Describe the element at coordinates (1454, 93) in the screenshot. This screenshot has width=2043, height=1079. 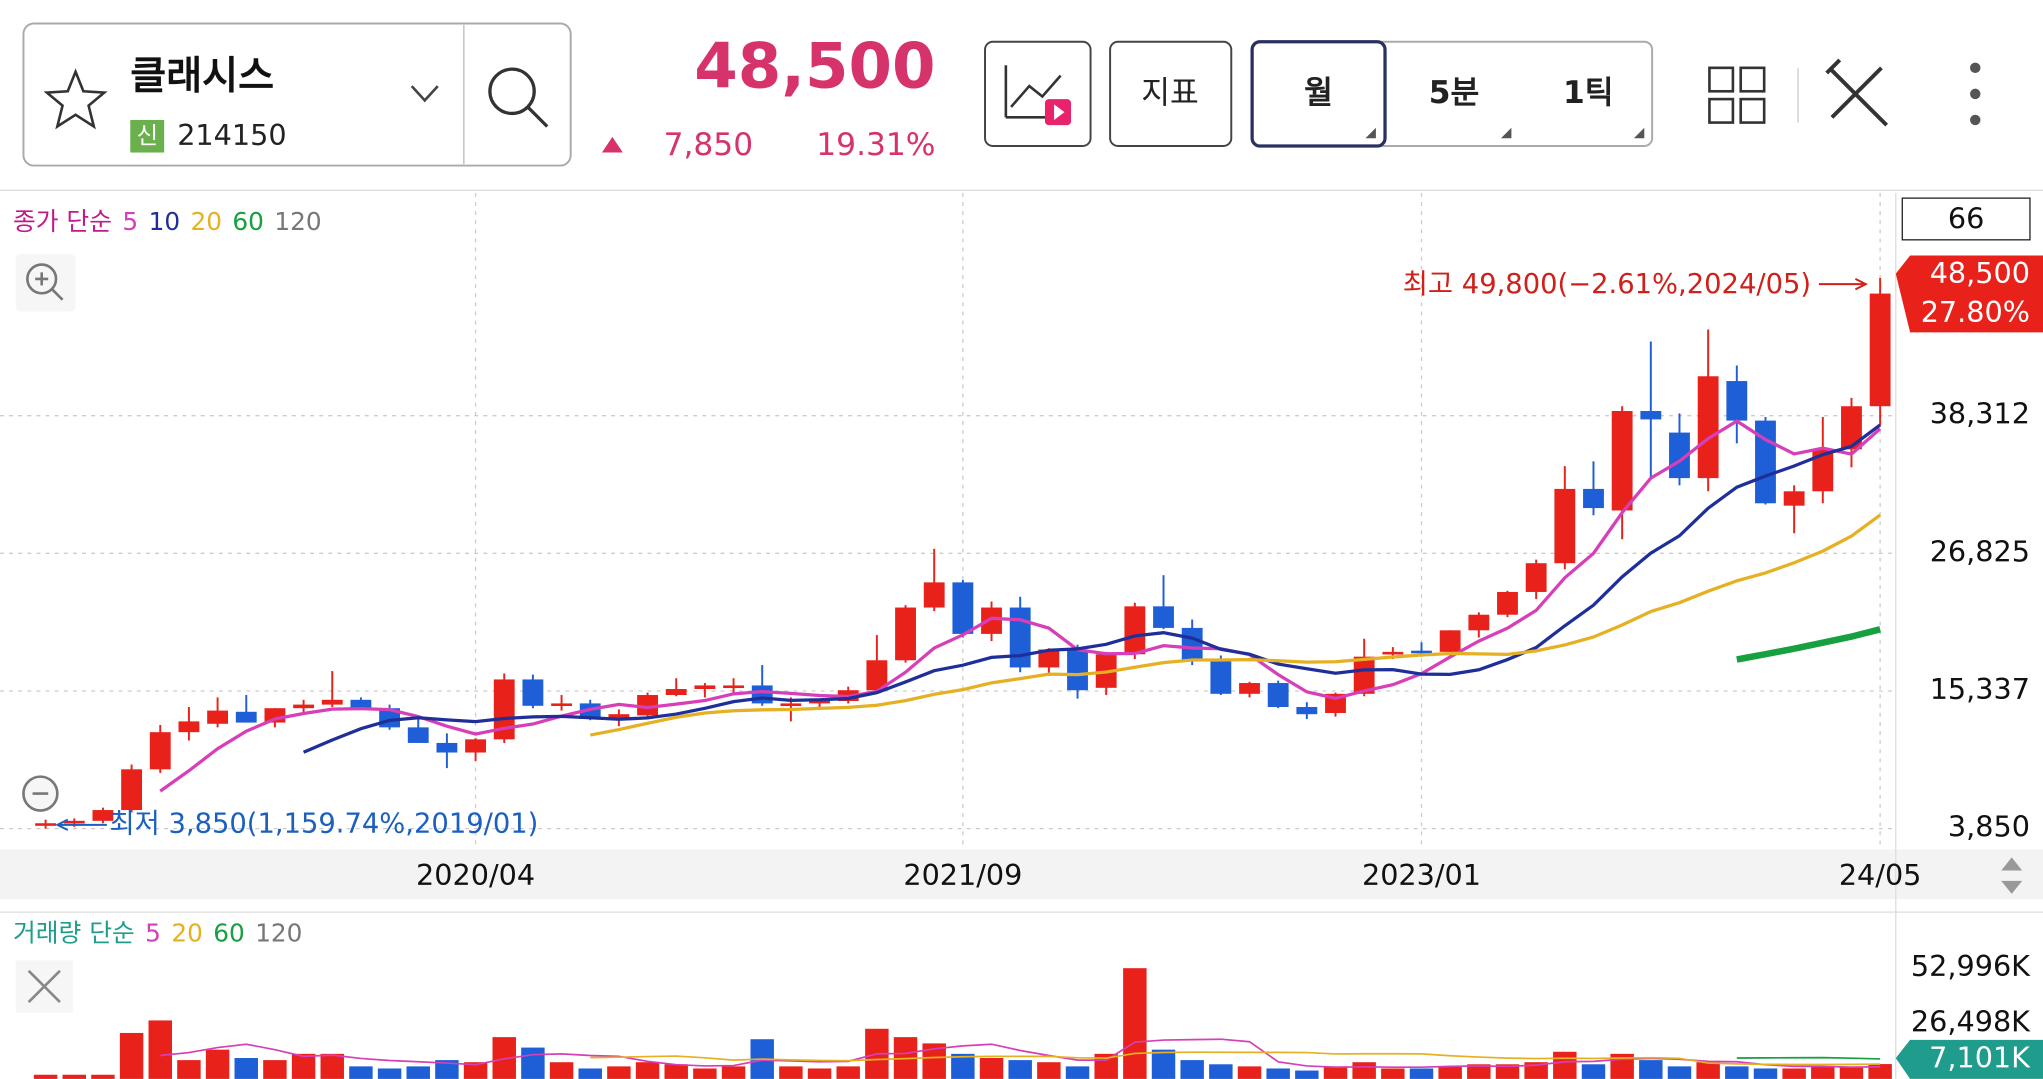
I see `min5-label: 5분` at that location.